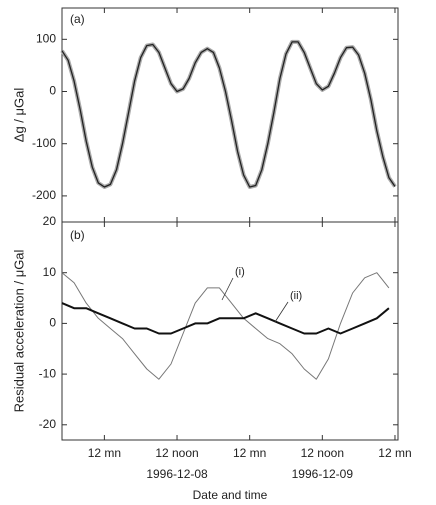  Describe the element at coordinates (230, 495) in the screenshot. I see `x-axis-title: Date and time` at that location.